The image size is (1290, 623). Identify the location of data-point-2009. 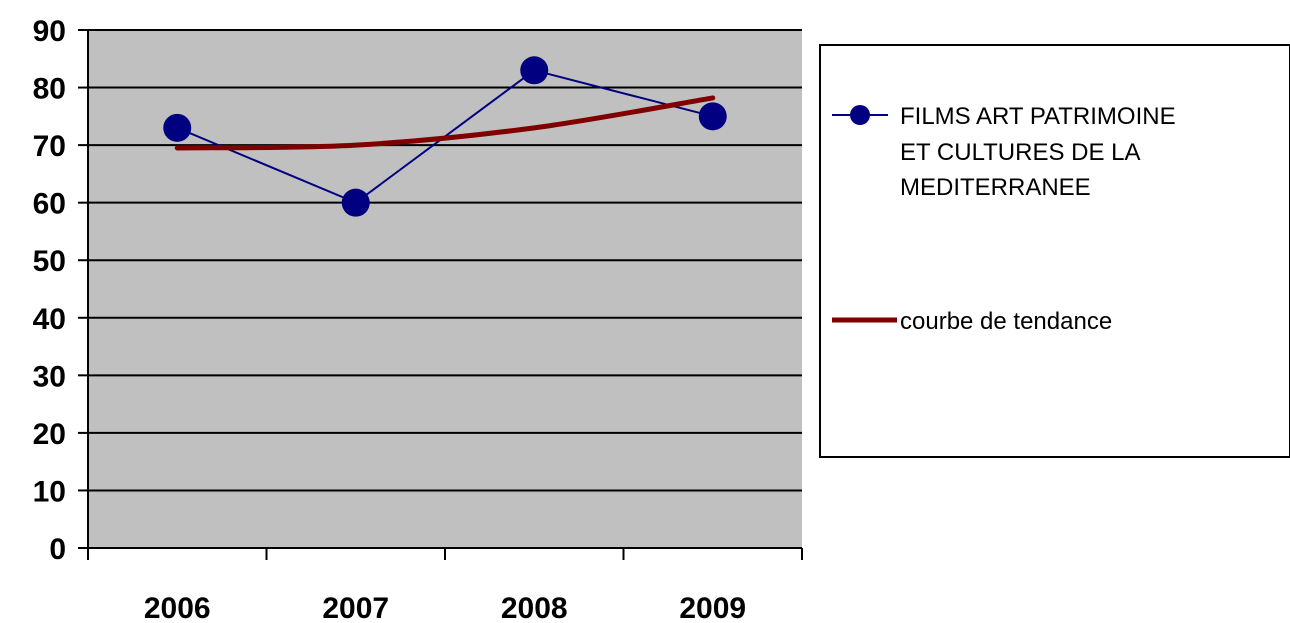
(712, 116).